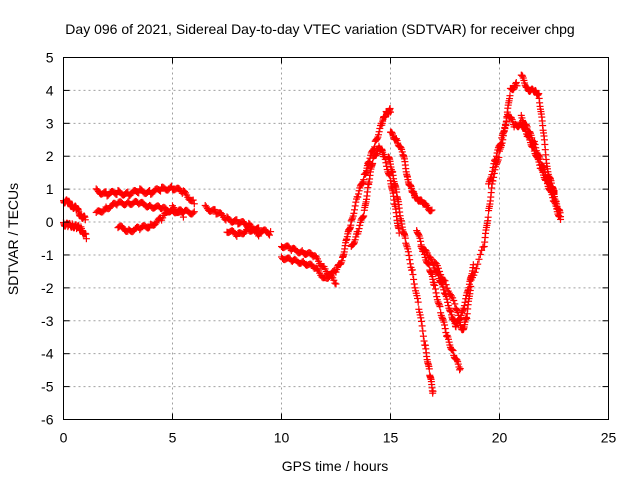 Image resolution: width=640 pixels, height=480 pixels. What do you see at coordinates (609, 438) in the screenshot?
I see `x-tick-label: 25` at bounding box center [609, 438].